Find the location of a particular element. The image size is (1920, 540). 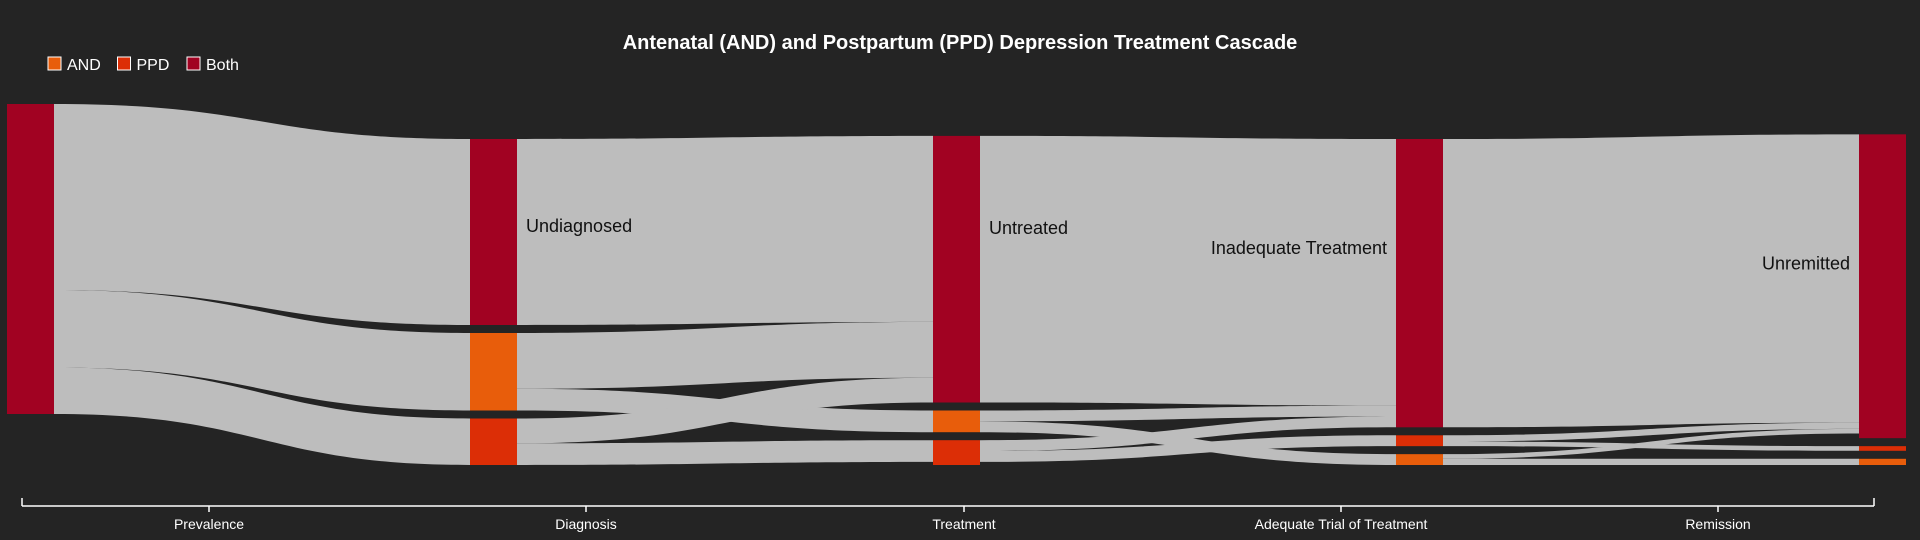

node-r_ppd is located at coordinates (1882, 448).